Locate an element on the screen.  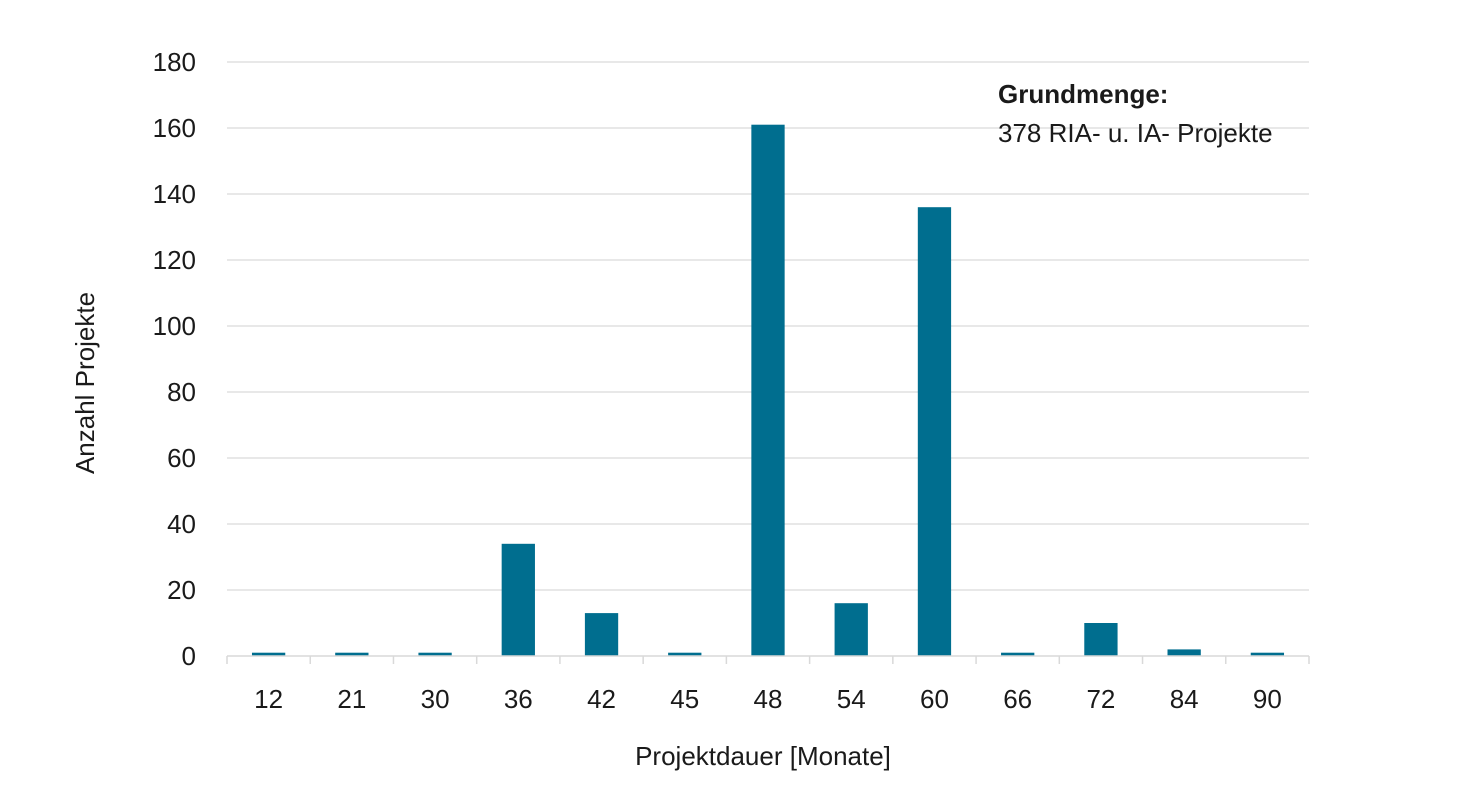
x-tick-label: 90 is located at coordinates (1267, 699).